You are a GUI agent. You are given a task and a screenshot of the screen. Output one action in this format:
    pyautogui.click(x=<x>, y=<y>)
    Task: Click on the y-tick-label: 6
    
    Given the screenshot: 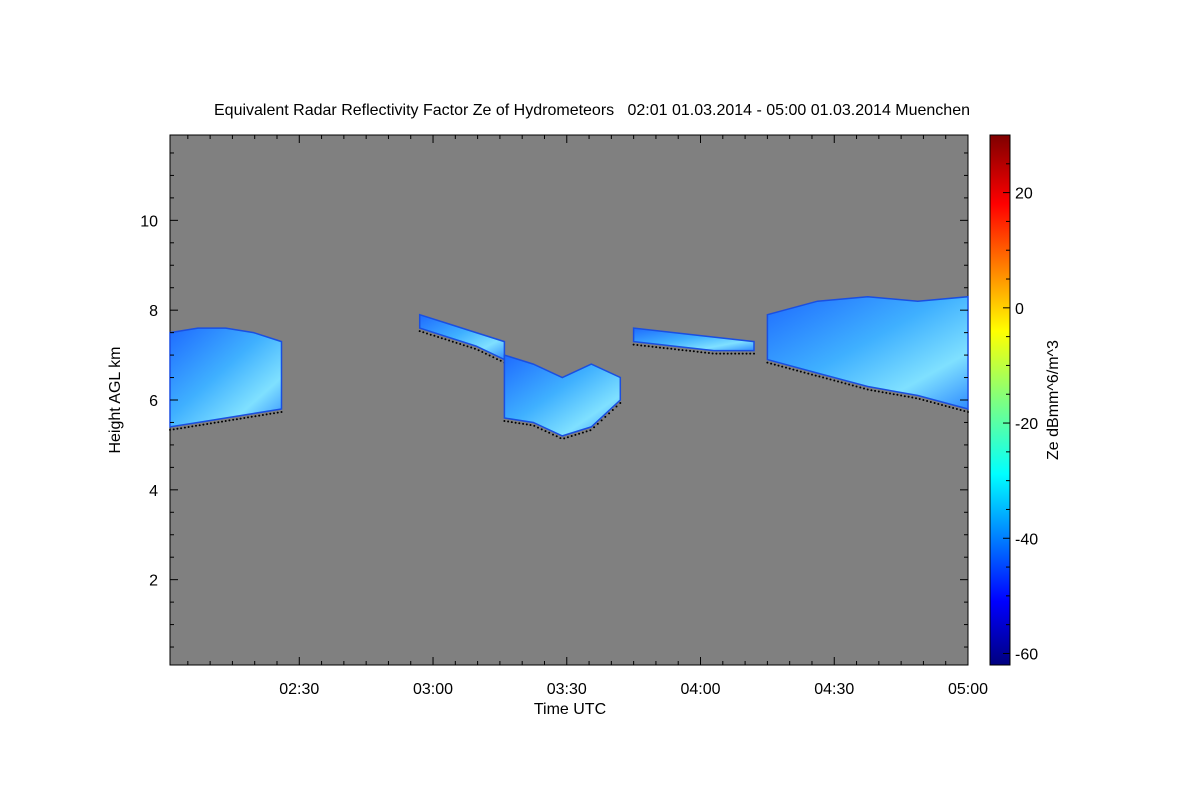 What is the action you would take?
    pyautogui.click(x=153, y=401)
    